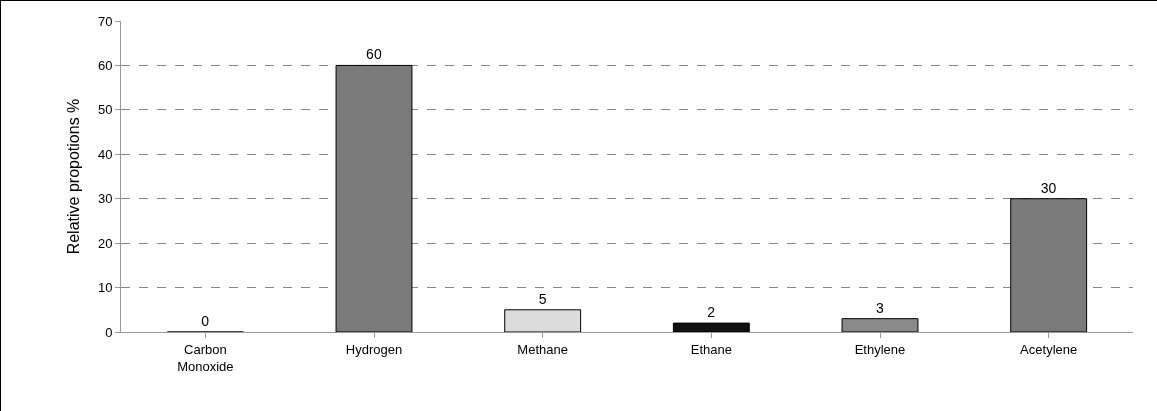  Describe the element at coordinates (205, 357) in the screenshot. I see `x-tick-label: Carbon Monoxide` at that location.